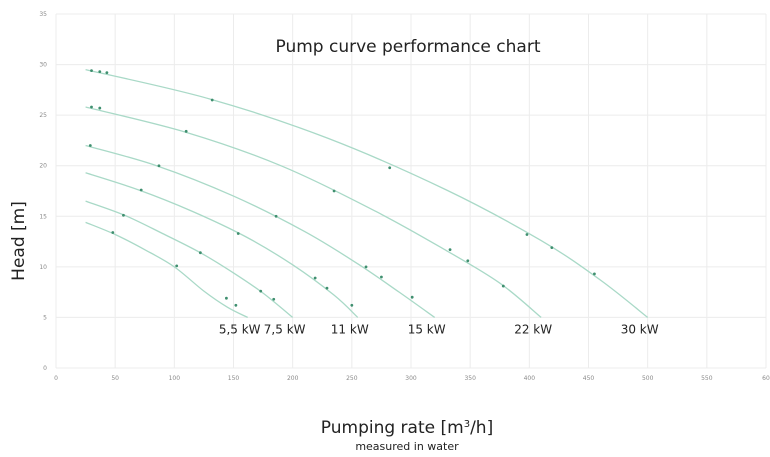 This screenshot has height=457, width=770. What do you see at coordinates (43, 115) in the screenshot?
I see `y-tick-label: 25` at bounding box center [43, 115].